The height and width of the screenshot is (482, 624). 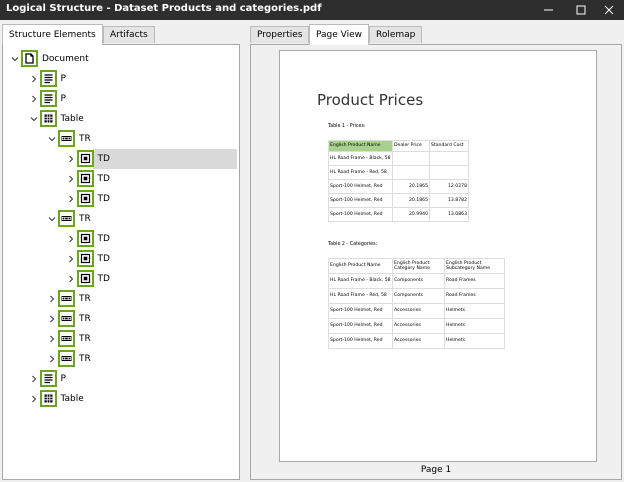 I want to click on table-cell: Components, so click(x=418, y=281).